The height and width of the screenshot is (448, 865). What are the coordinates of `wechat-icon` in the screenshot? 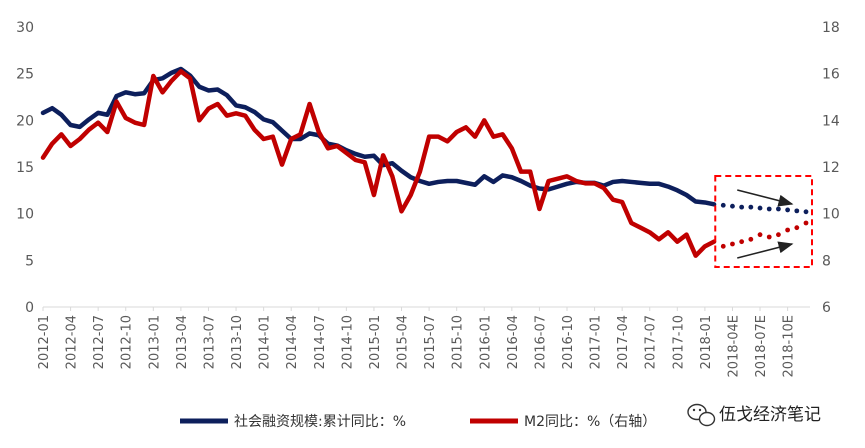 It's located at (701, 415).